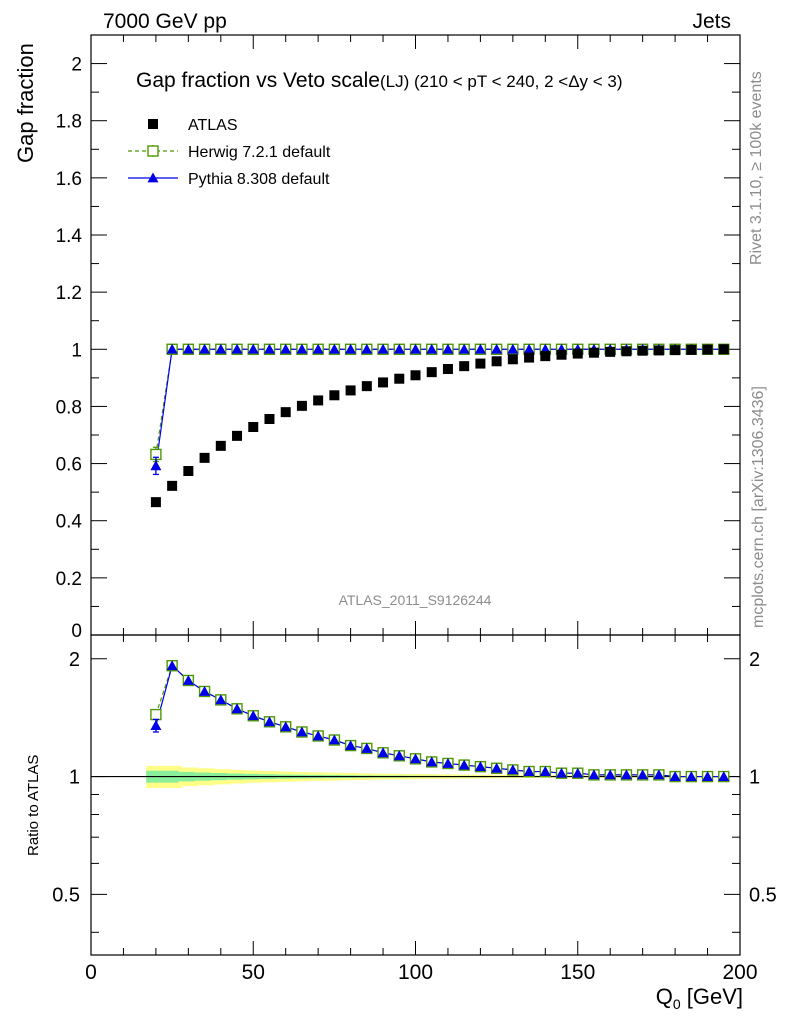 This screenshot has width=786, height=1024. I want to click on x-tick-label: 50, so click(253, 972).